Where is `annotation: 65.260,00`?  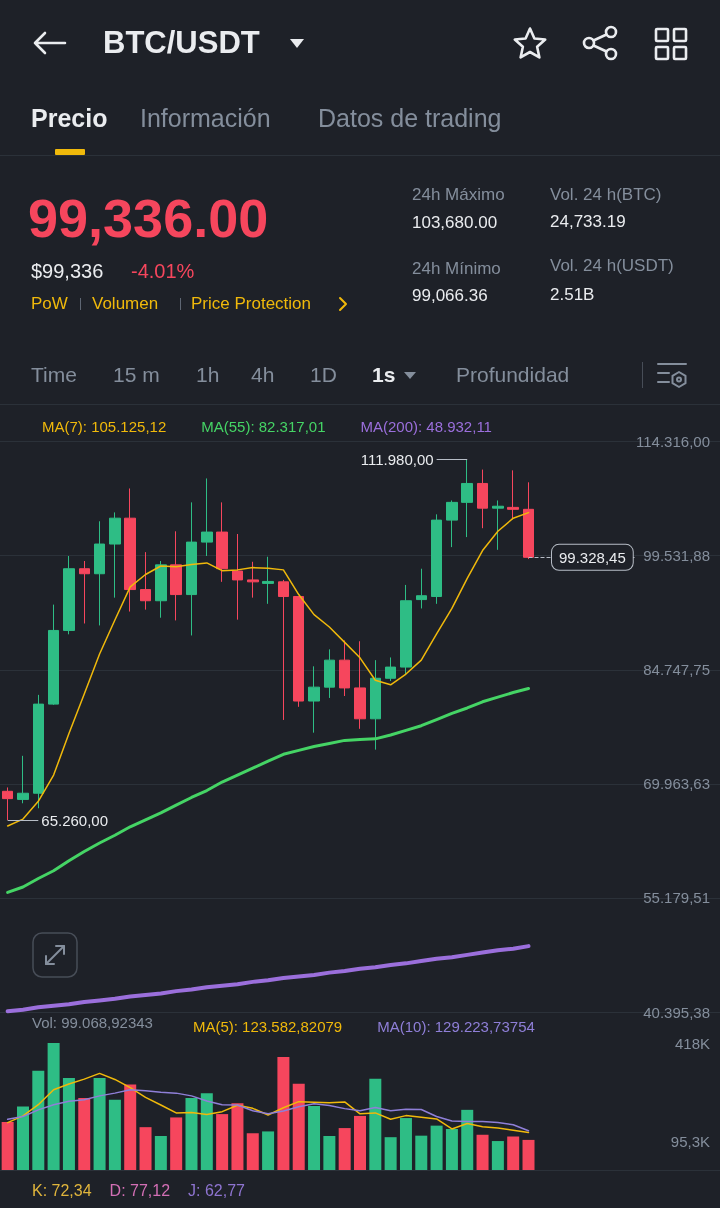 annotation: 65.260,00 is located at coordinates (75, 820).